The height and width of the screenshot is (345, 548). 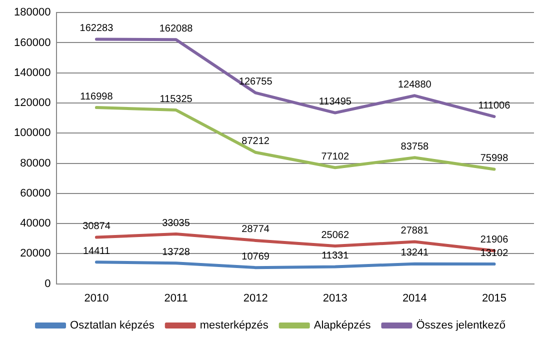 What do you see at coordinates (336, 256) in the screenshot?
I see `data-label: 11331` at bounding box center [336, 256].